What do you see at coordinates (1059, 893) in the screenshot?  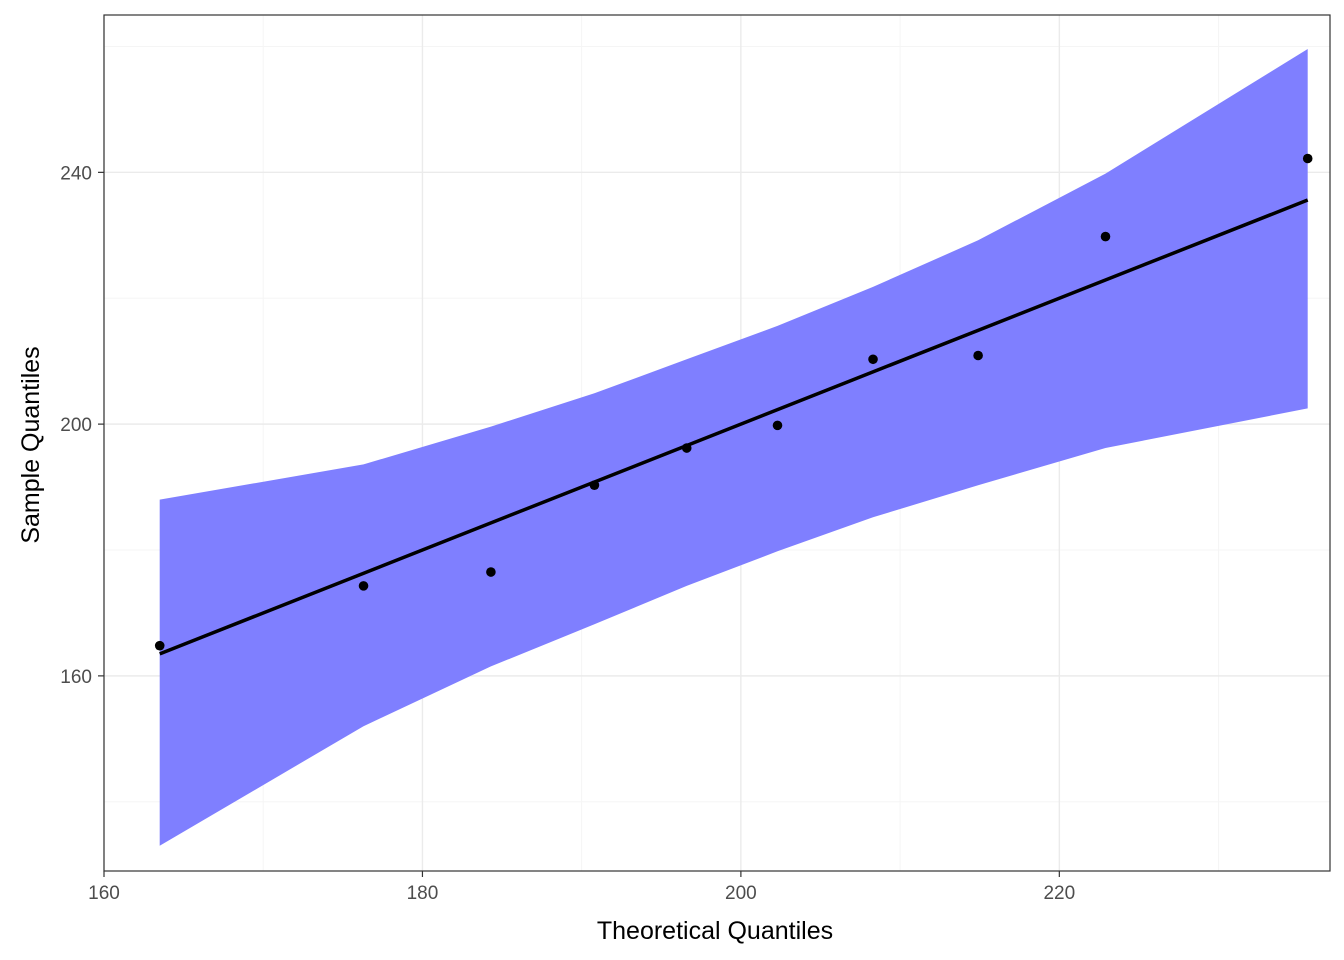 I see `x-tick-label: 220` at bounding box center [1059, 893].